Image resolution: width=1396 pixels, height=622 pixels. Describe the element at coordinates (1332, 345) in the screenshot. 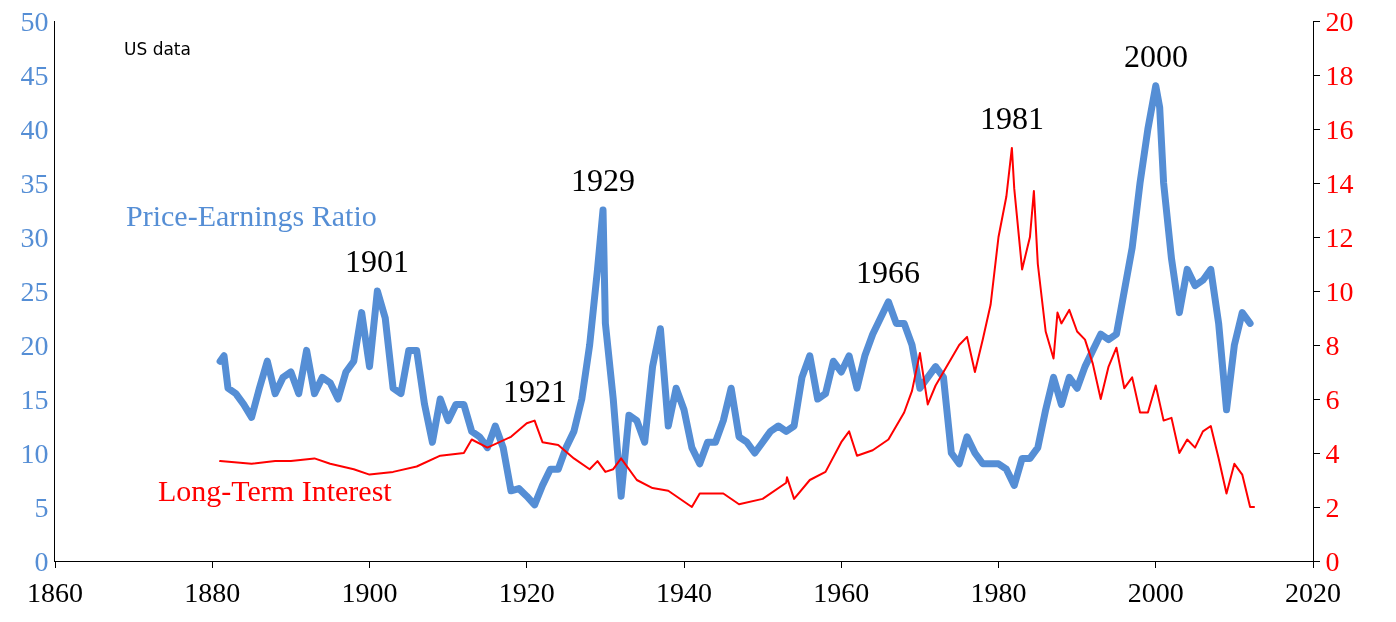

I see `y2-tick-label: 8` at that location.